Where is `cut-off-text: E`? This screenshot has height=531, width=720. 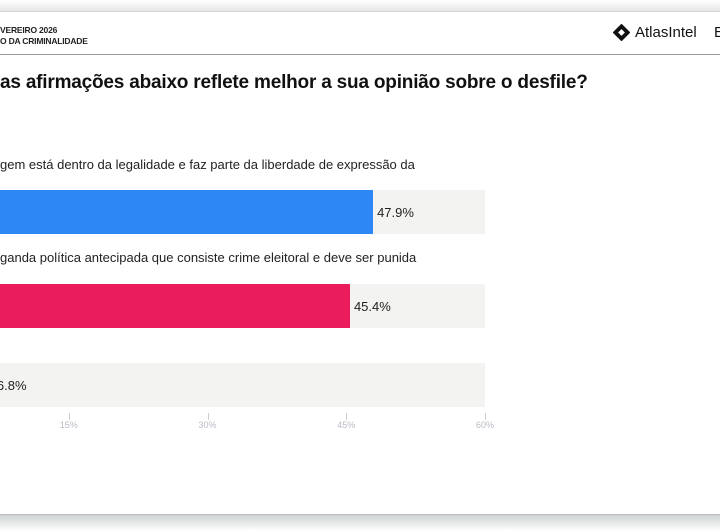 cut-off-text: E is located at coordinates (717, 32).